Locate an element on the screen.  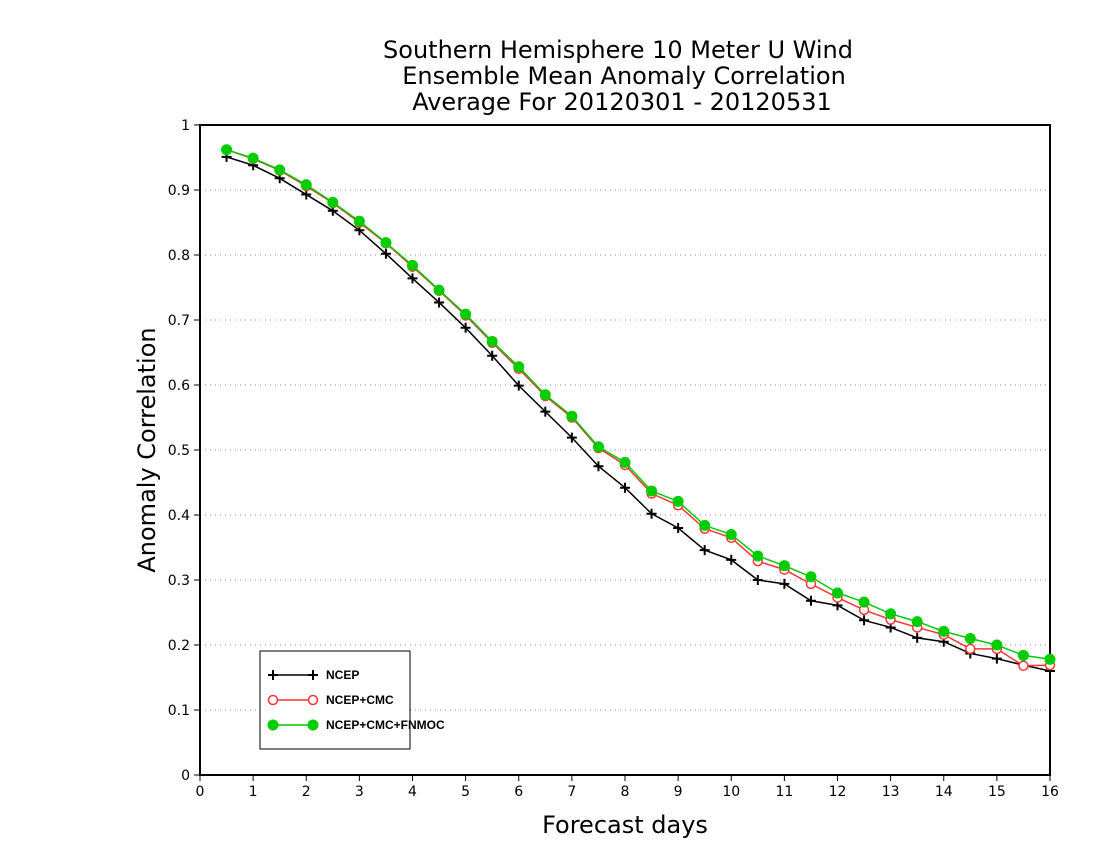
x-tick-label: 6 is located at coordinates (518, 792).